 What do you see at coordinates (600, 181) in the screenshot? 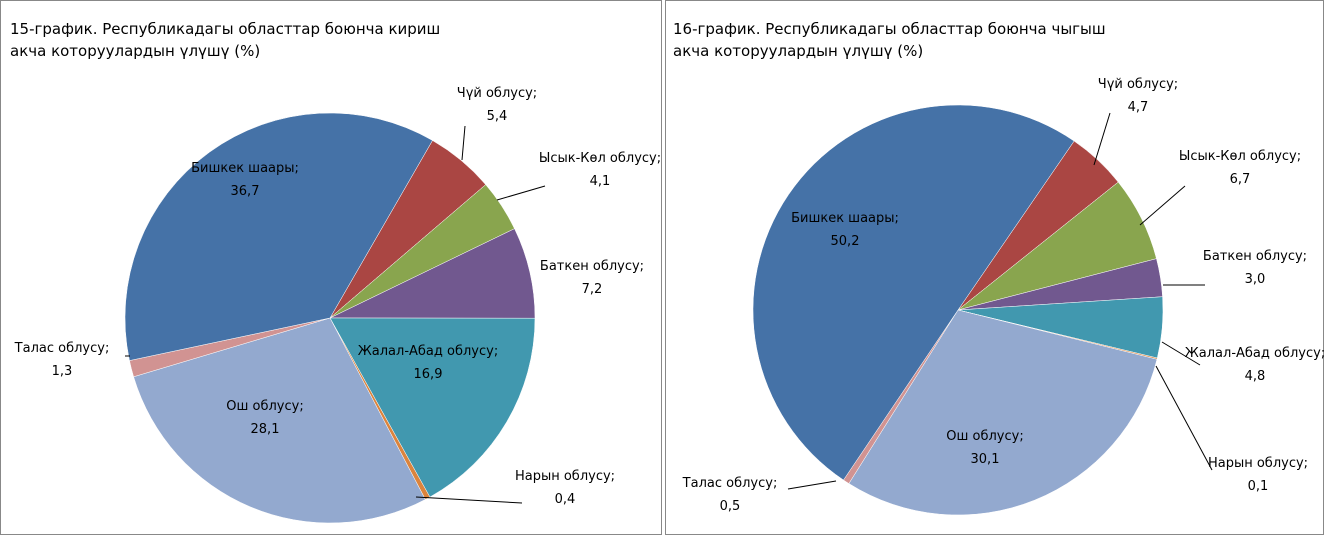
I see `value-label: 4,1` at bounding box center [600, 181].